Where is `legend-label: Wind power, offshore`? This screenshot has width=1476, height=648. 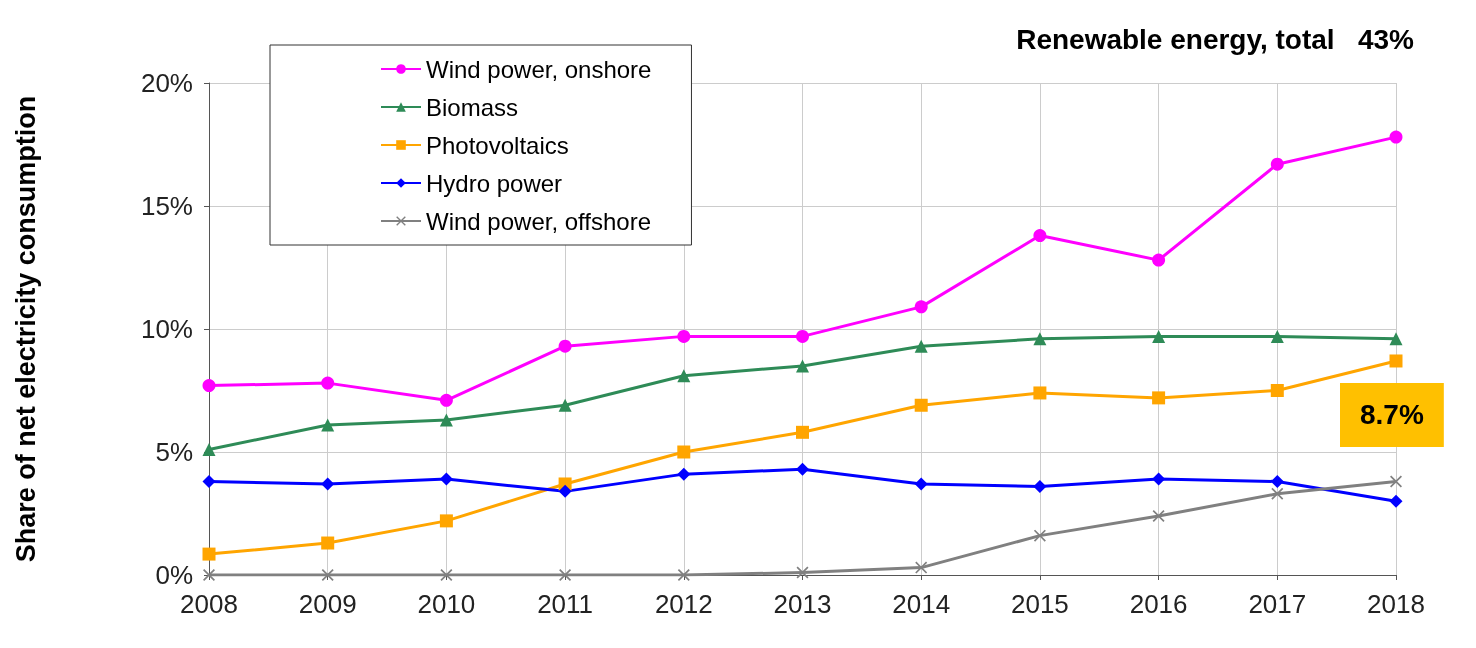 legend-label: Wind power, offshore is located at coordinates (539, 221).